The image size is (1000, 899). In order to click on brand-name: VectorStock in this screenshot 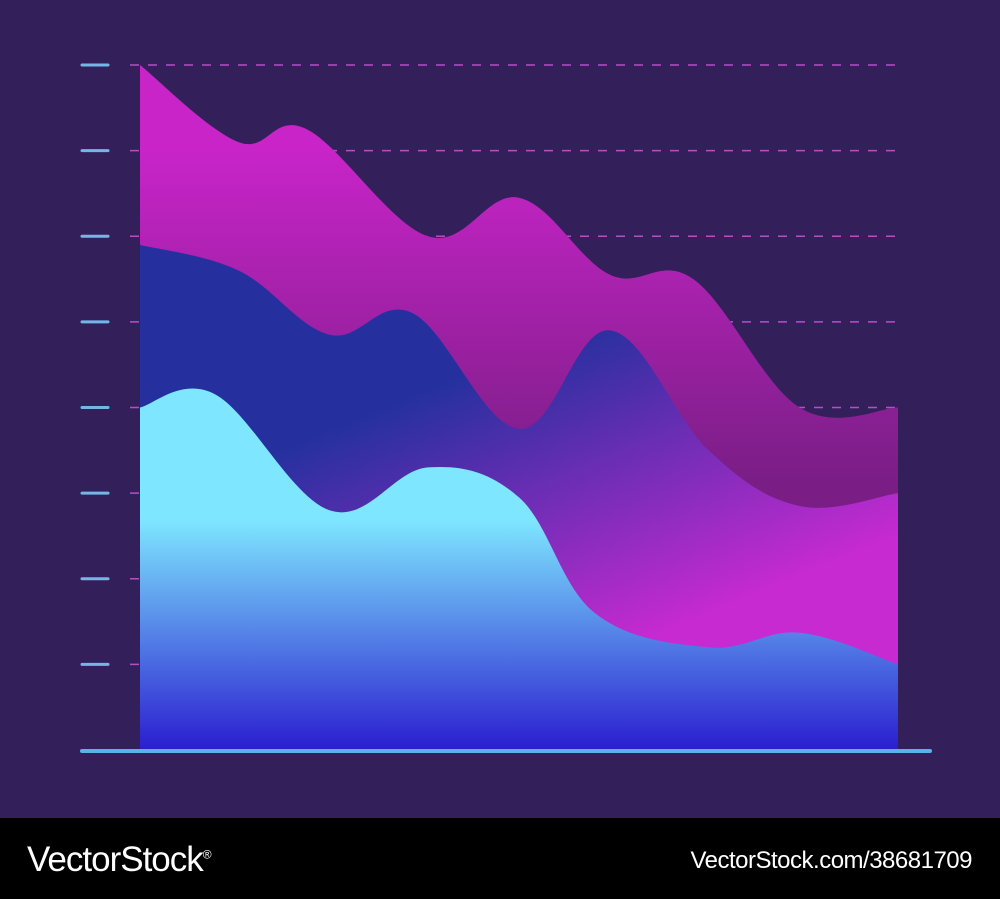, I will do `click(115, 859)`.